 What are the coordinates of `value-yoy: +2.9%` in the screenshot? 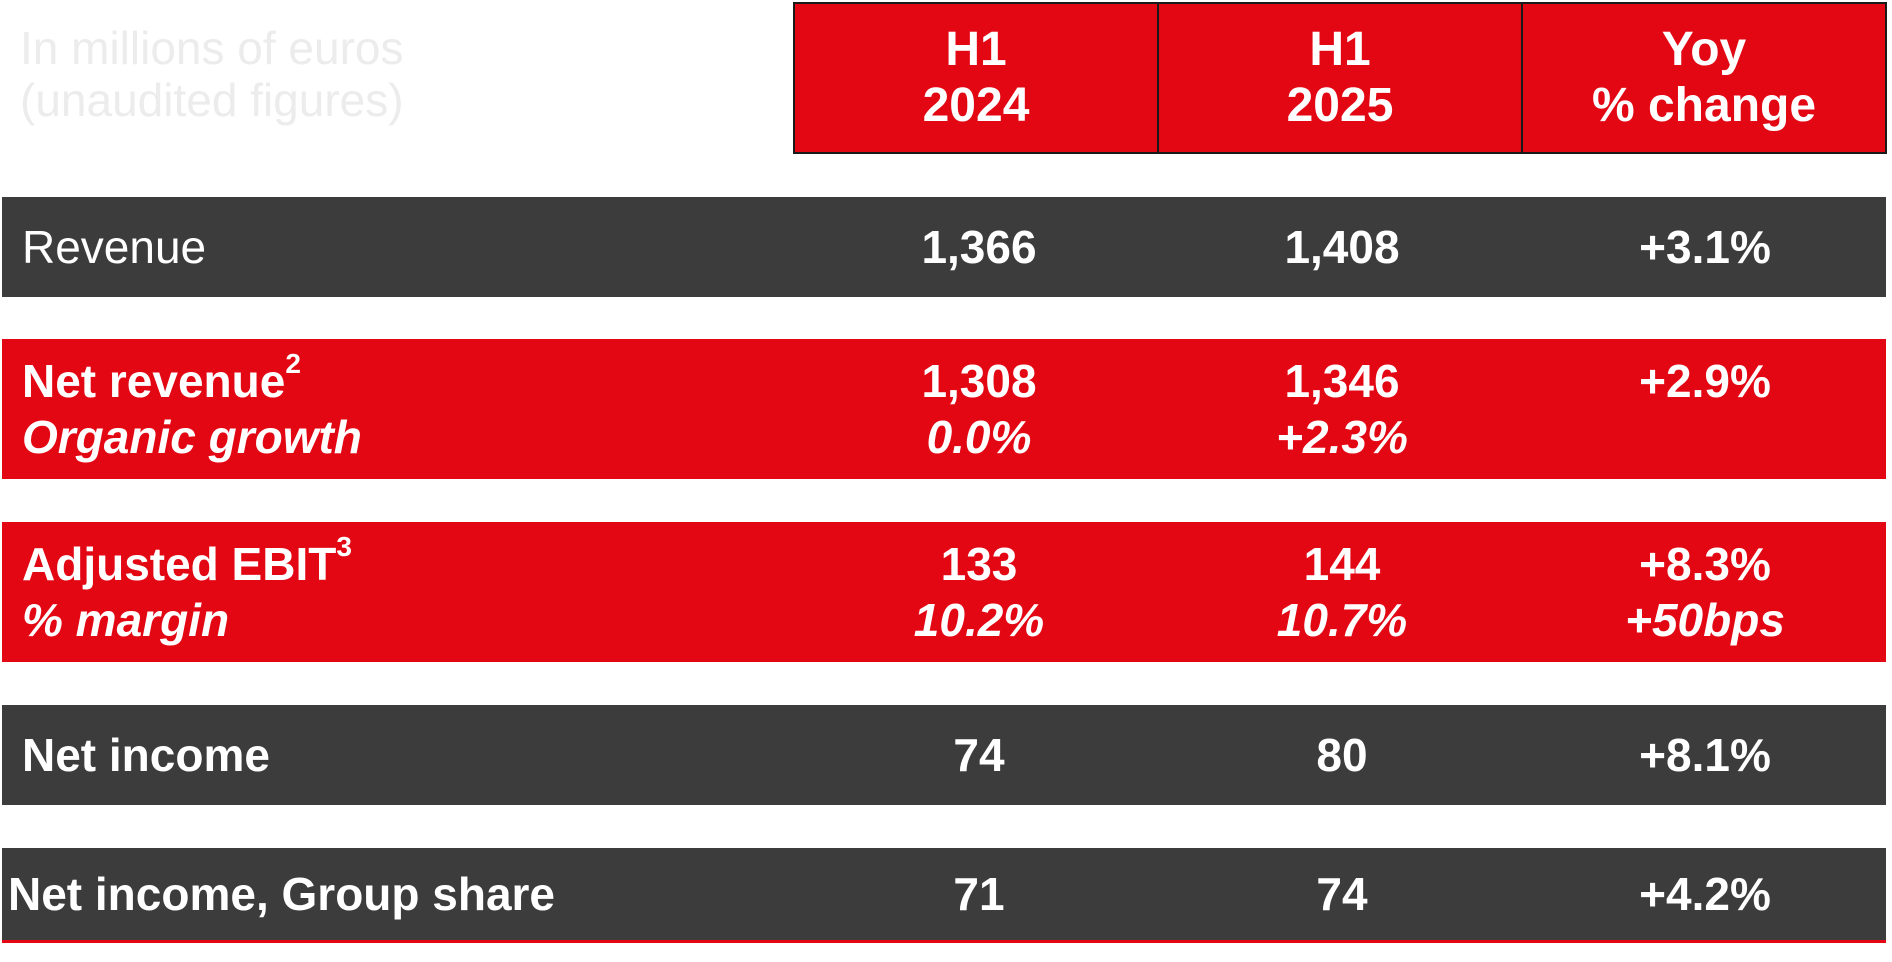 It's located at (1705, 381).